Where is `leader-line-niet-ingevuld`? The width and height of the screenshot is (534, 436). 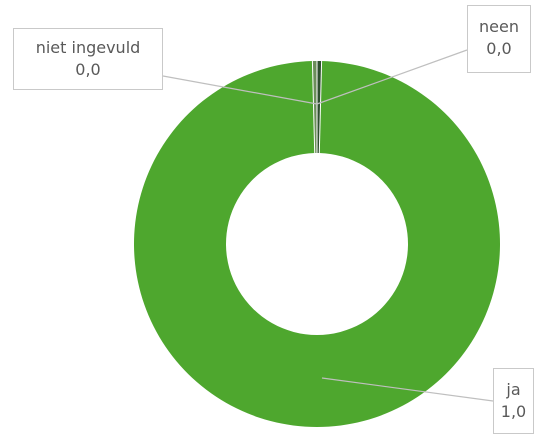
leader-line-niet-ingevuld is located at coordinates (240, 90).